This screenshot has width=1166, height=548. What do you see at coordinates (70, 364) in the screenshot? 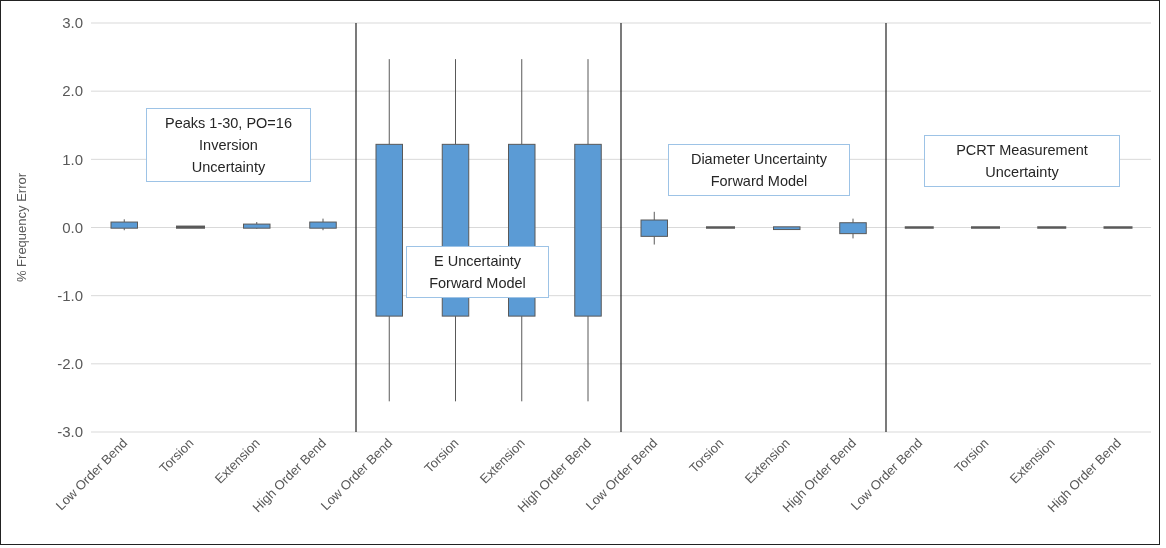
I see `y-tick-label: -2.0` at bounding box center [70, 364].